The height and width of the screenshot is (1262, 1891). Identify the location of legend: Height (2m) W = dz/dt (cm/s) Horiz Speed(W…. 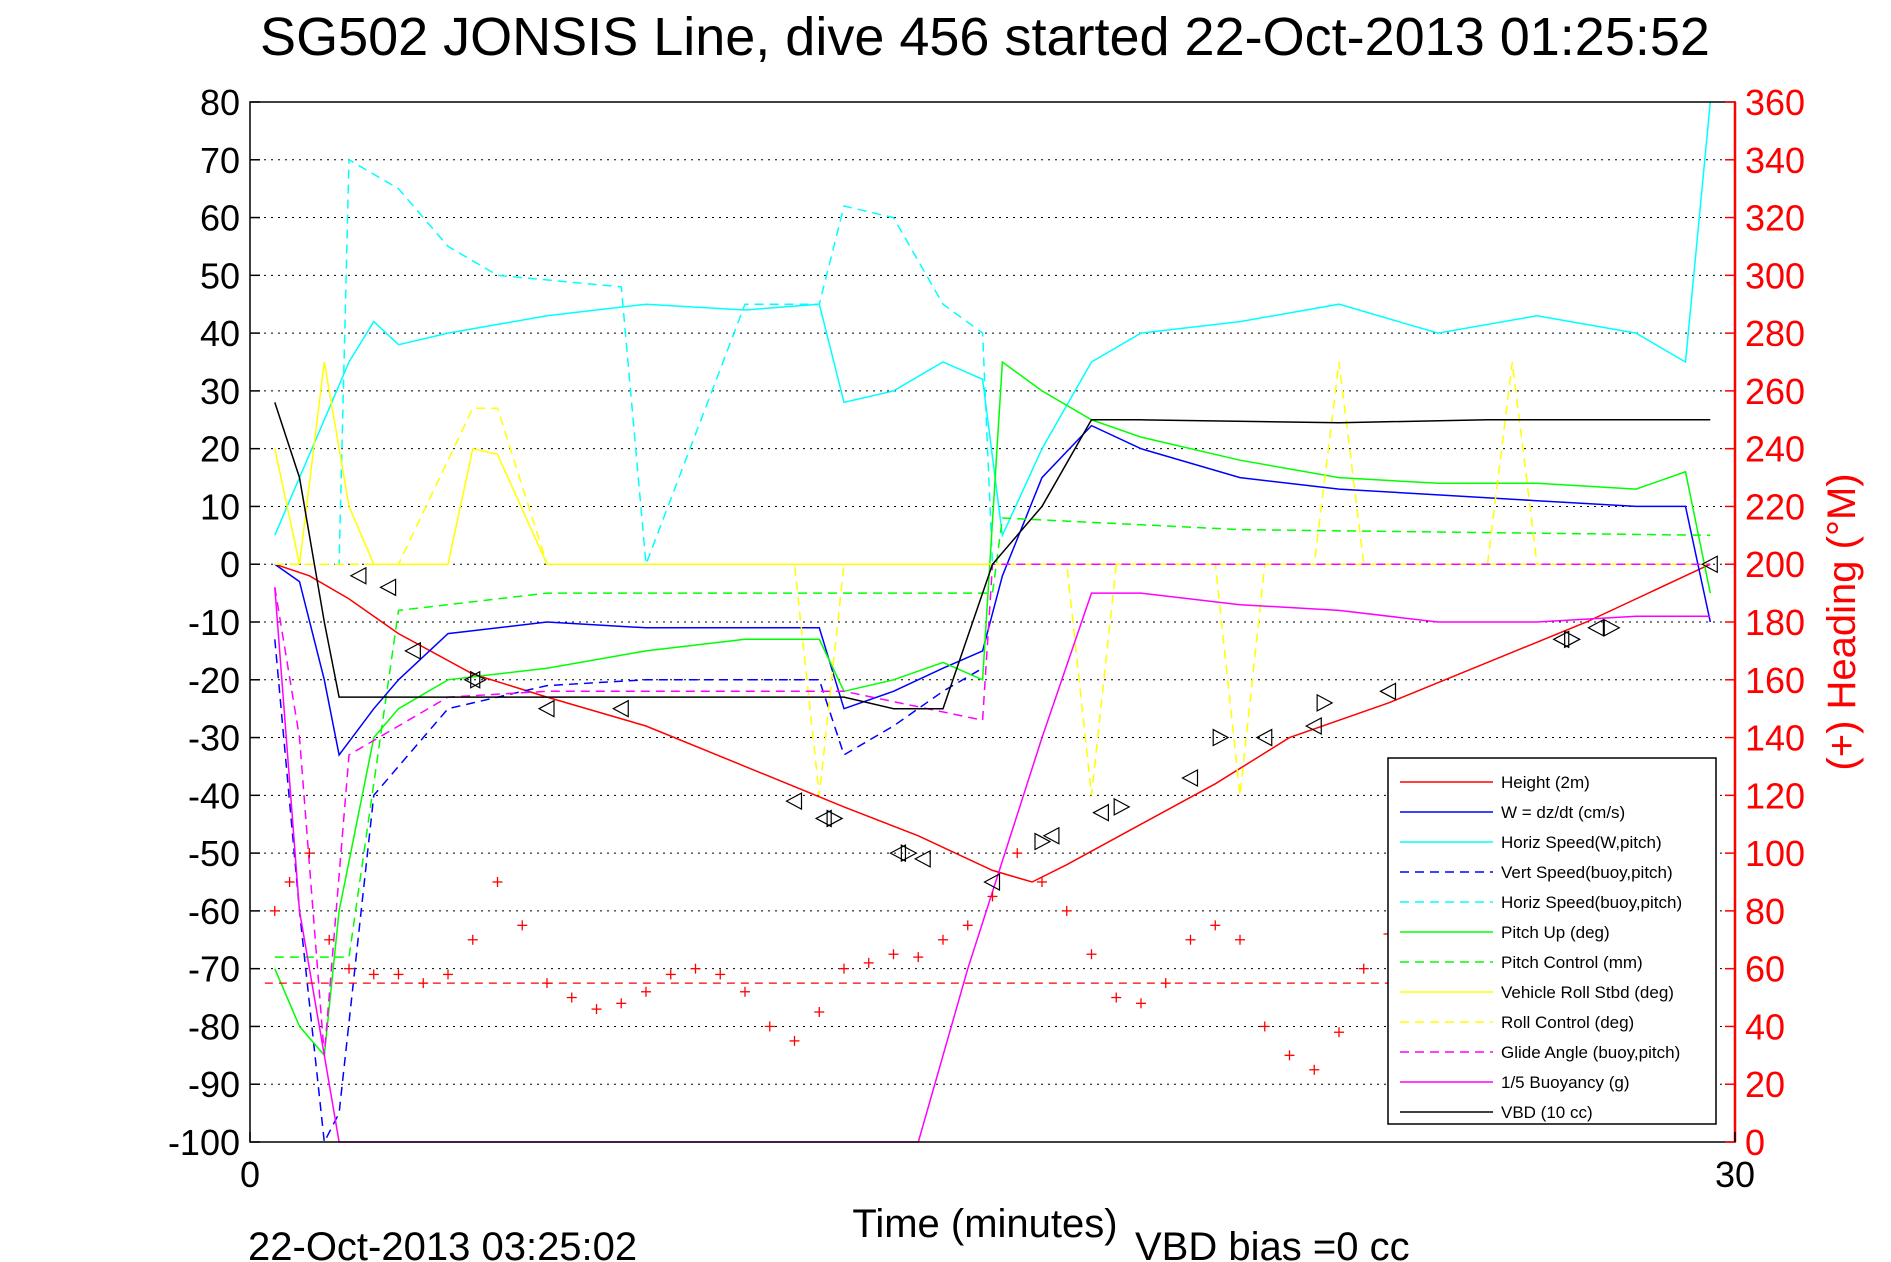
(1552, 941).